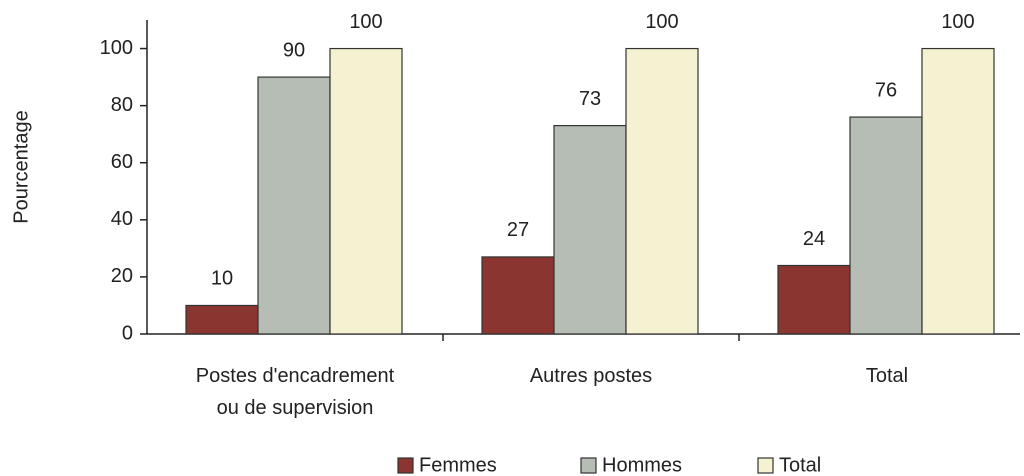 This screenshot has width=1024, height=476. Describe the element at coordinates (295, 392) in the screenshot. I see `x-tick-label: Postes d'encadrement ou de supervision` at that location.